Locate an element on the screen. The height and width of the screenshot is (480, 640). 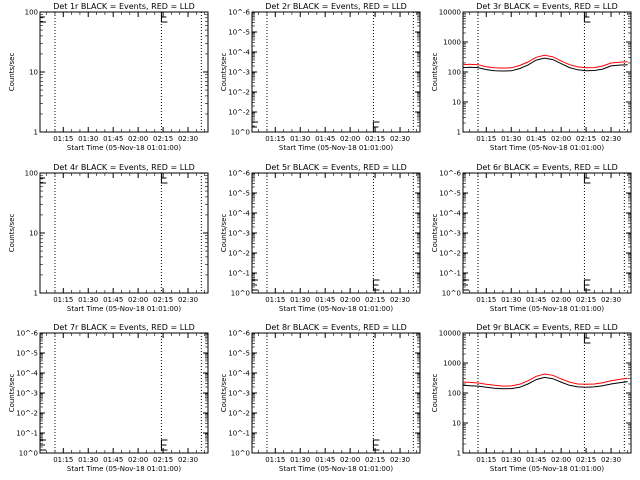
chart-title: Det 5r BLACK = Events, RED = LLD is located at coordinates (336, 167).